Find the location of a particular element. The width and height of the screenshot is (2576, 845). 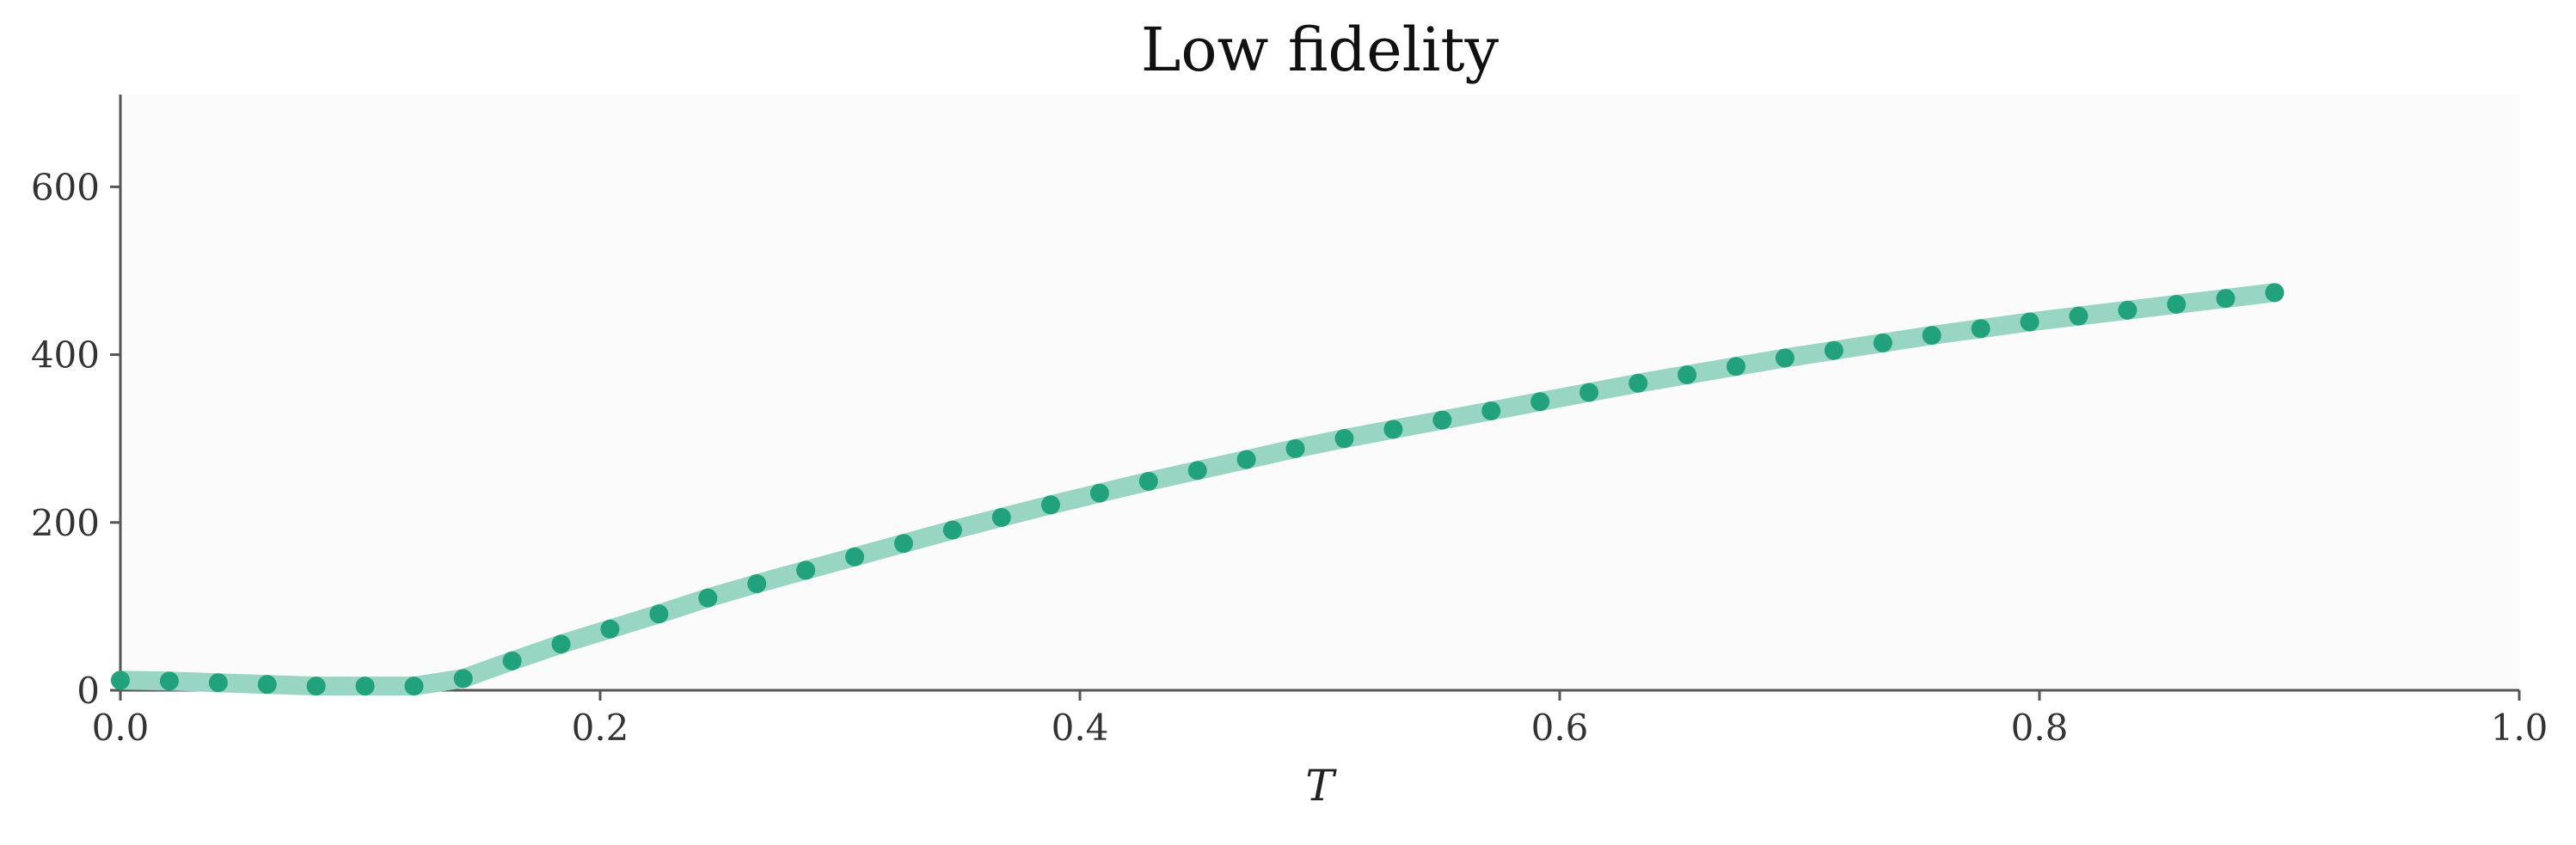

x-tick-label: 0.6 is located at coordinates (1560, 728).